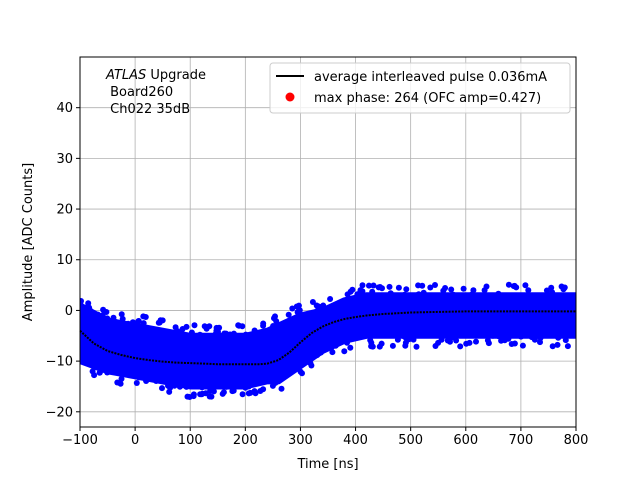  Describe the element at coordinates (28, 242) in the screenshot. I see `y-axis-label: Amplitude [ADC Counts]` at that location.